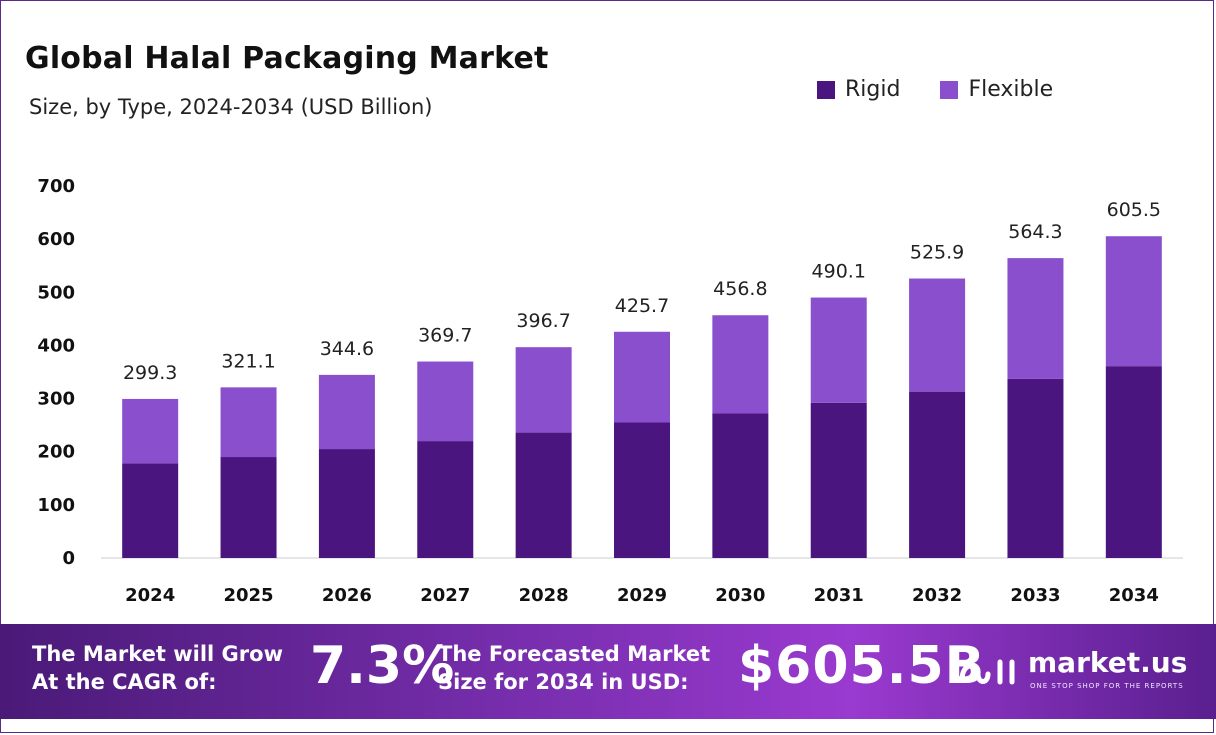 The height and width of the screenshot is (735, 1216). What do you see at coordinates (937, 474) in the screenshot?
I see `bar-rigid-2032` at bounding box center [937, 474].